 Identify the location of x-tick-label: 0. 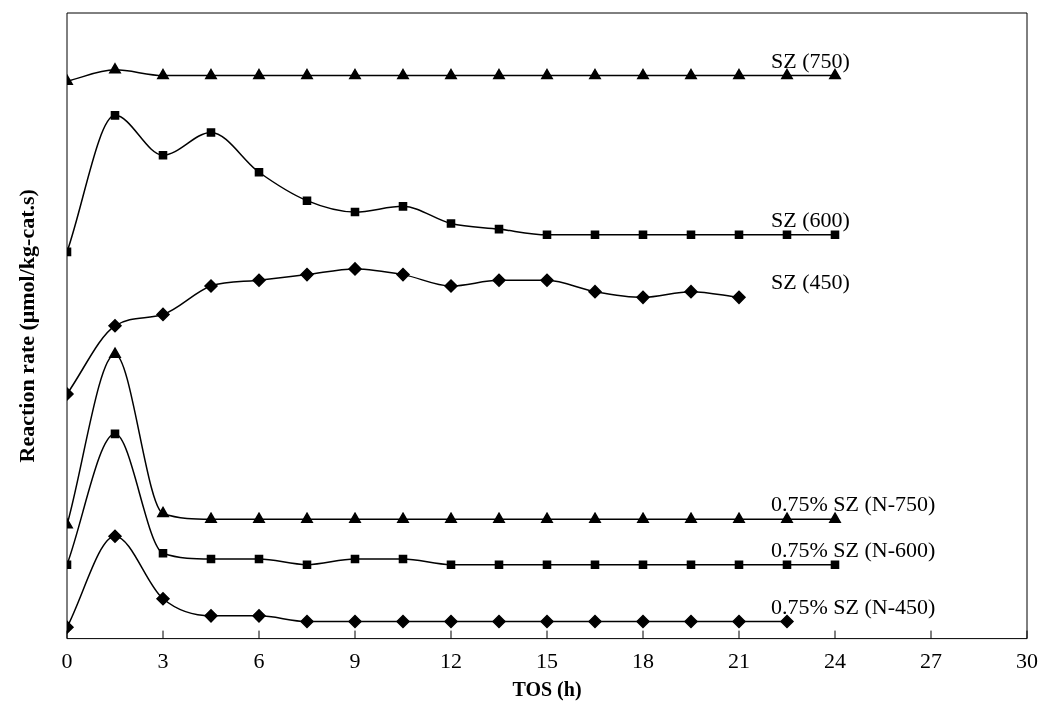
(67, 660).